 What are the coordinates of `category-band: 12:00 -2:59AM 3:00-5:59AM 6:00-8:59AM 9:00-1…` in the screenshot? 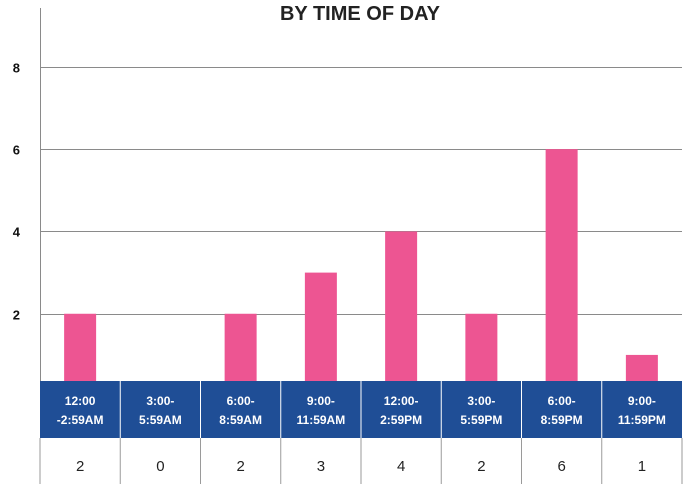 It's located at (361, 409).